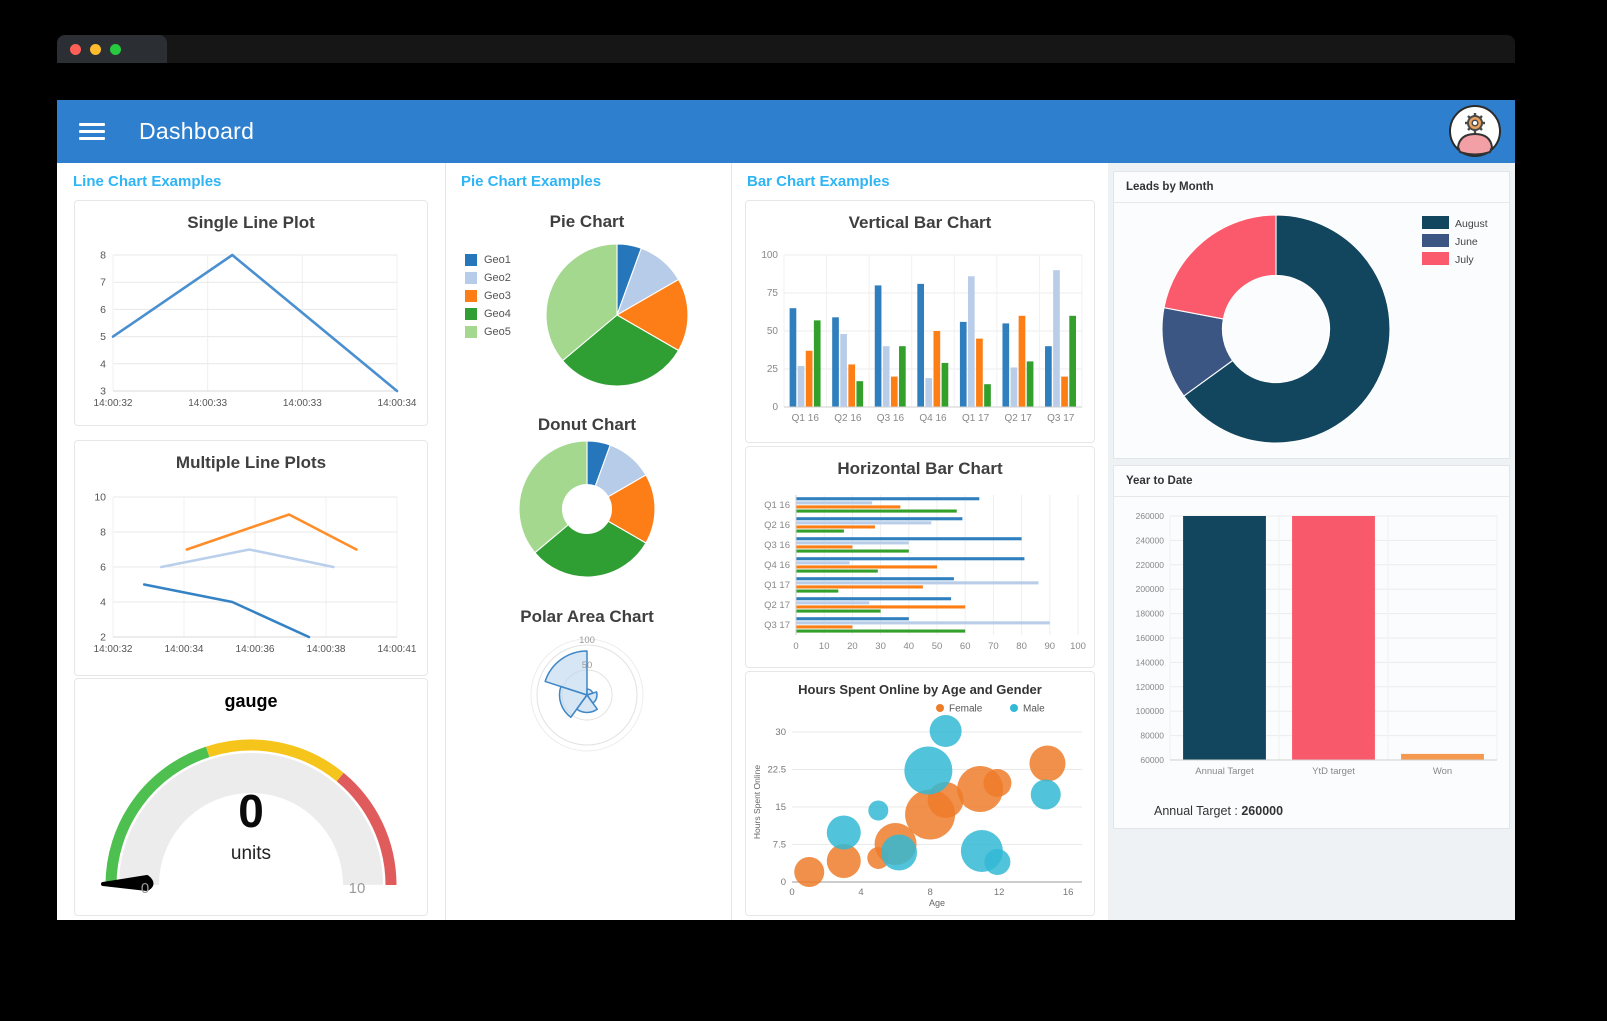  I want to click on section-header-line: Line Chart Examples, so click(147, 181).